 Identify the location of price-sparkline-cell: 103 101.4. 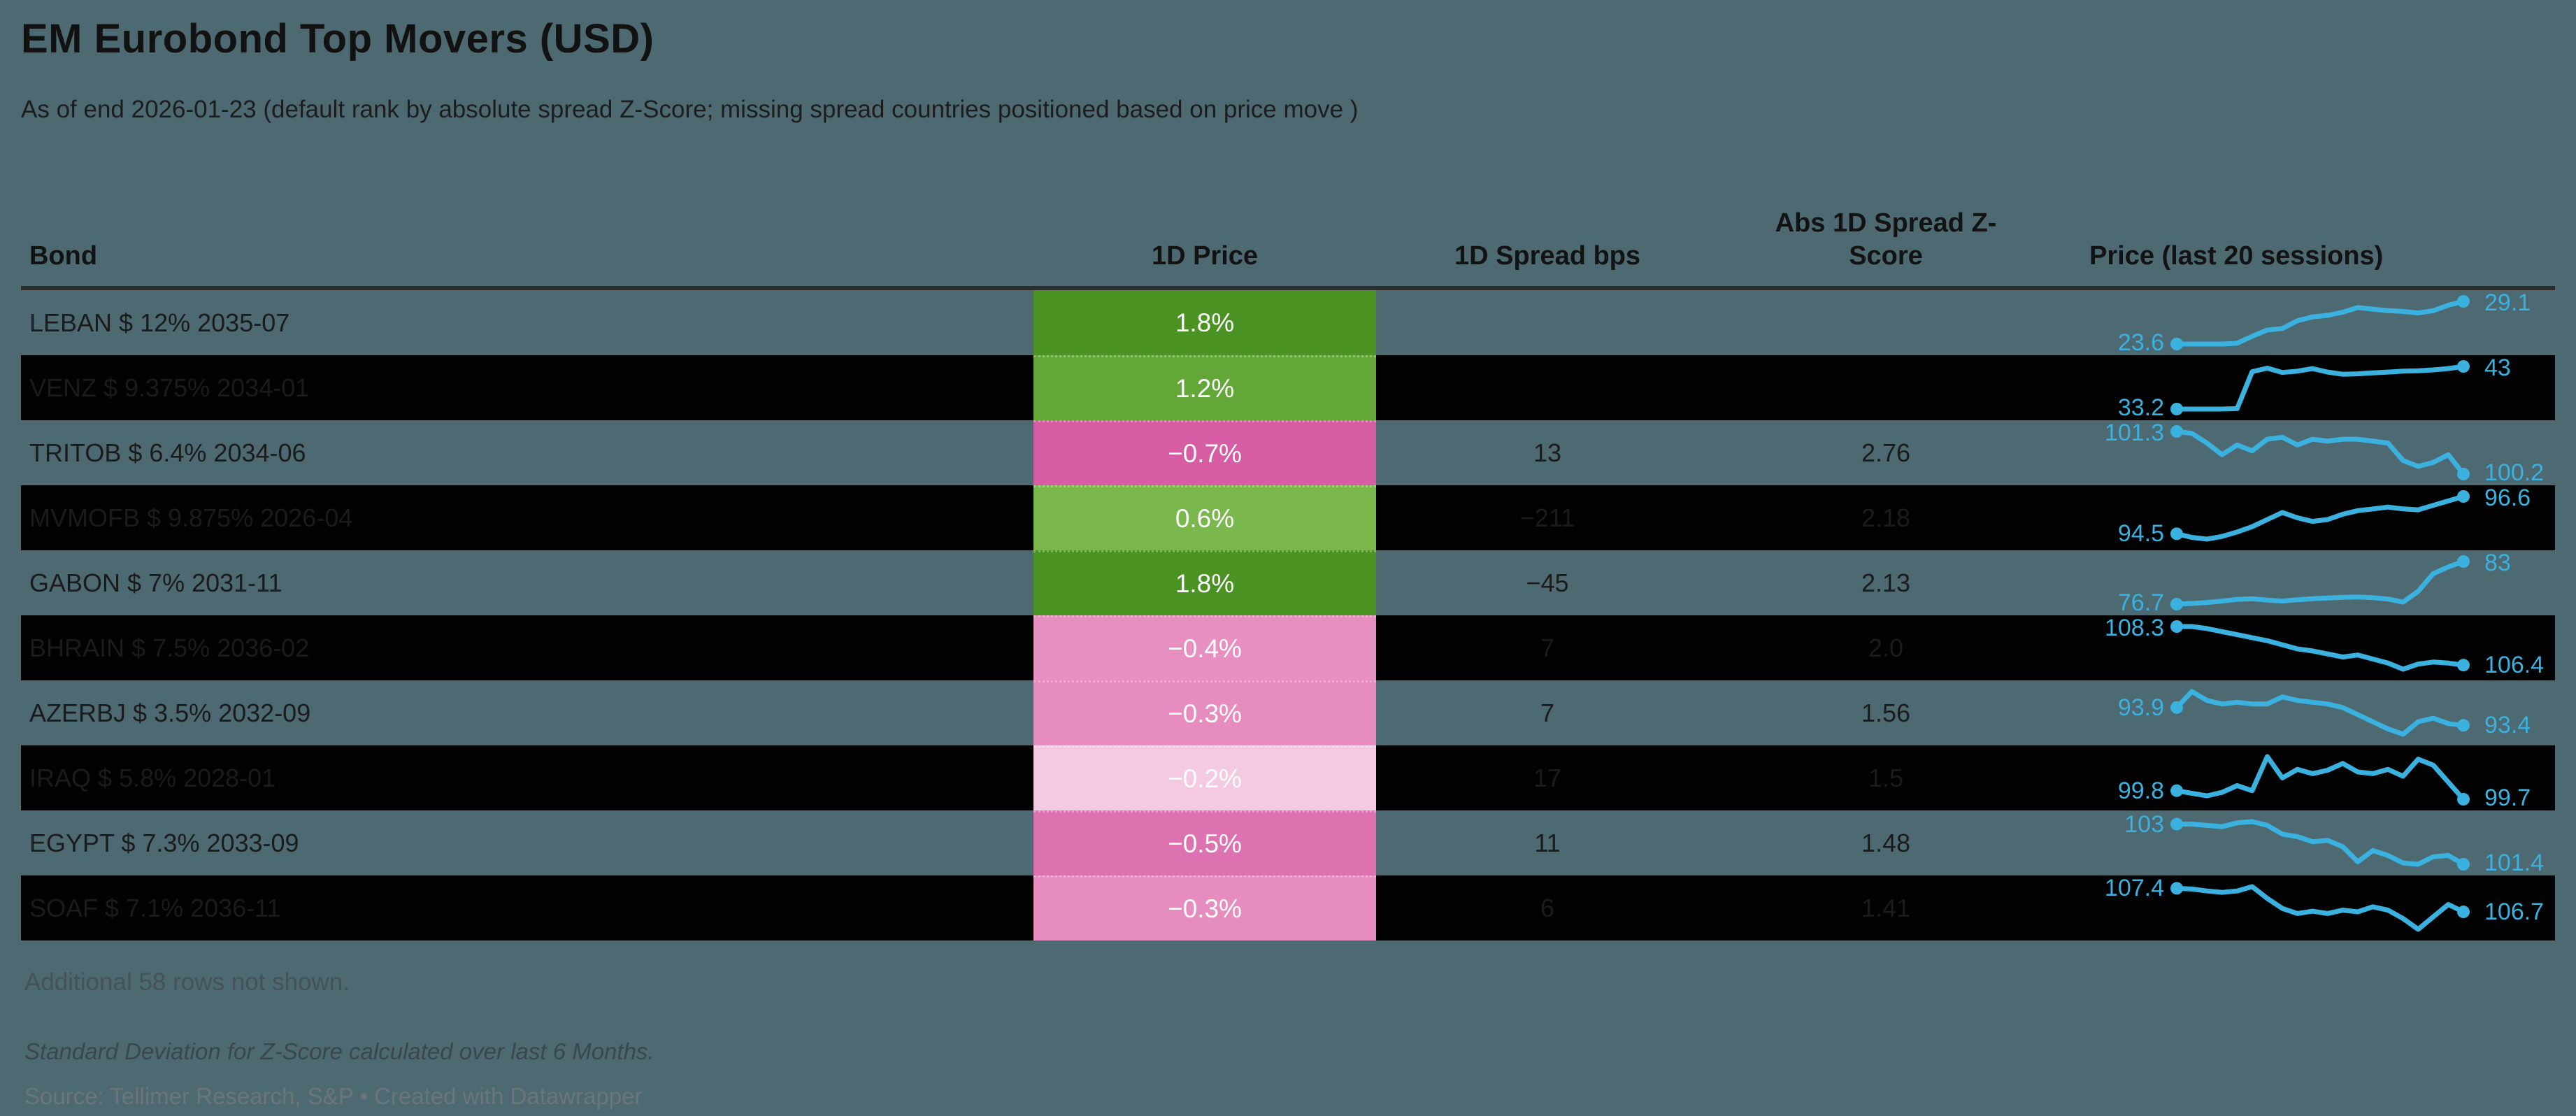
(2304, 843).